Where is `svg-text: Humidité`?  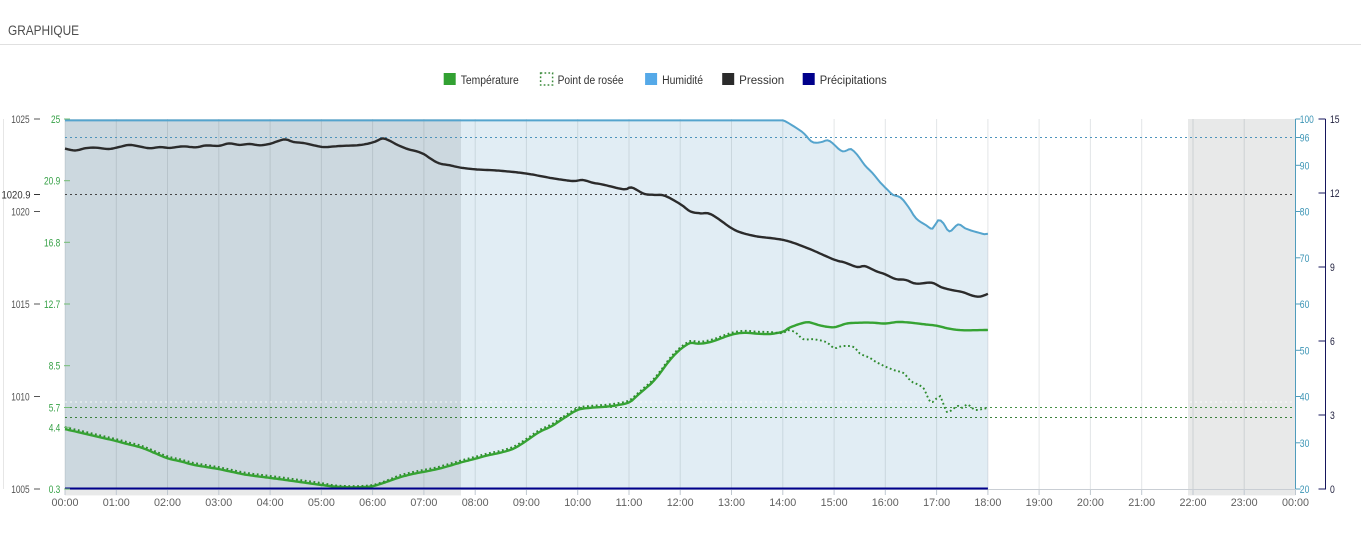
svg-text: Humidité is located at coordinates (682, 81).